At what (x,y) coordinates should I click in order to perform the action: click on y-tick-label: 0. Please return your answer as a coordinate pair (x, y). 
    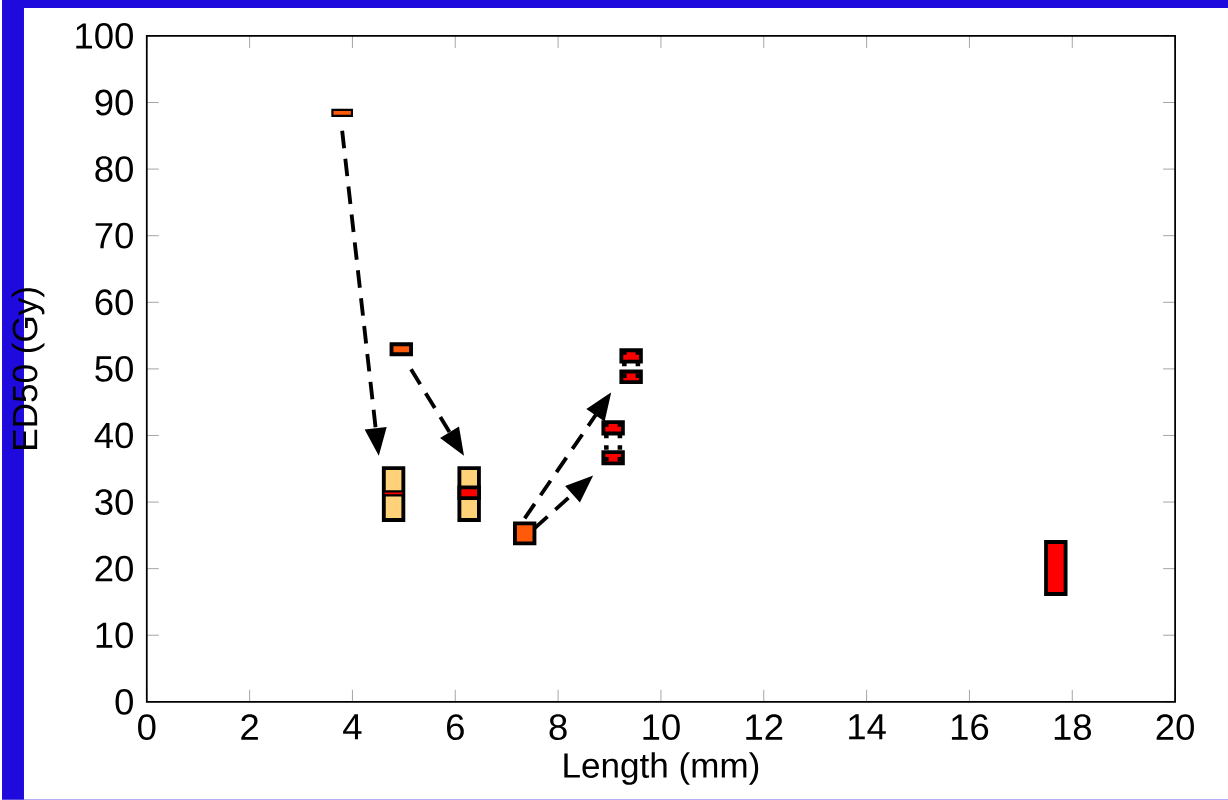
    Looking at the image, I should click on (124, 702).